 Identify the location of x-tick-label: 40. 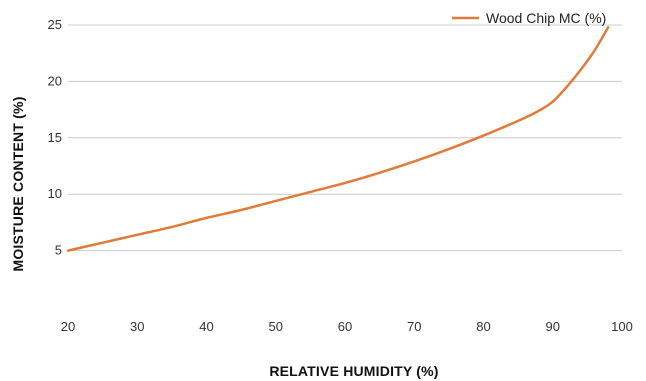
(206, 326).